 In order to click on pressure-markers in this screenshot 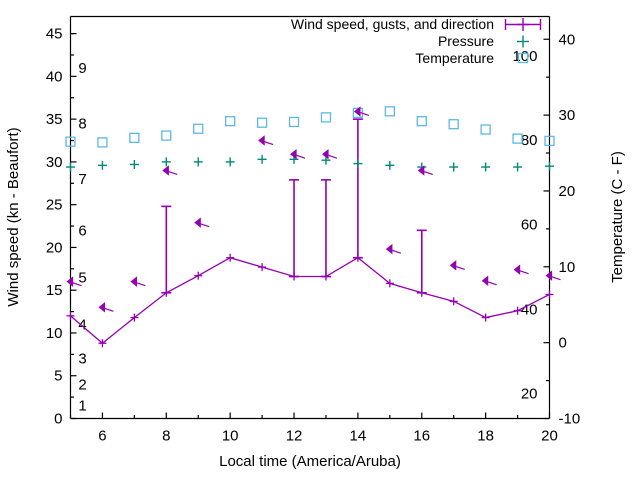, I will do `click(310, 163)`.